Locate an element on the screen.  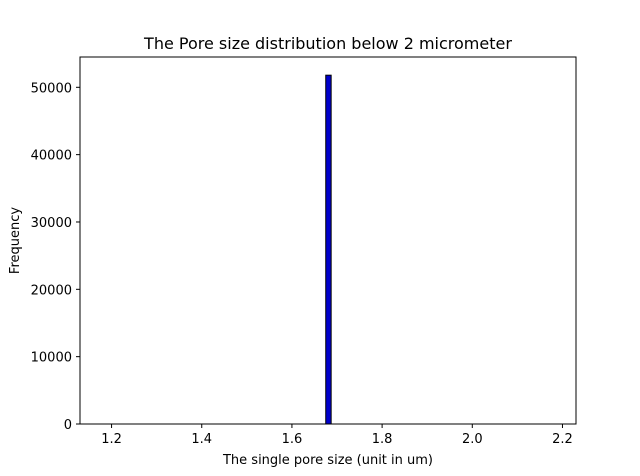
y-tick-label: 0 is located at coordinates (68, 425).